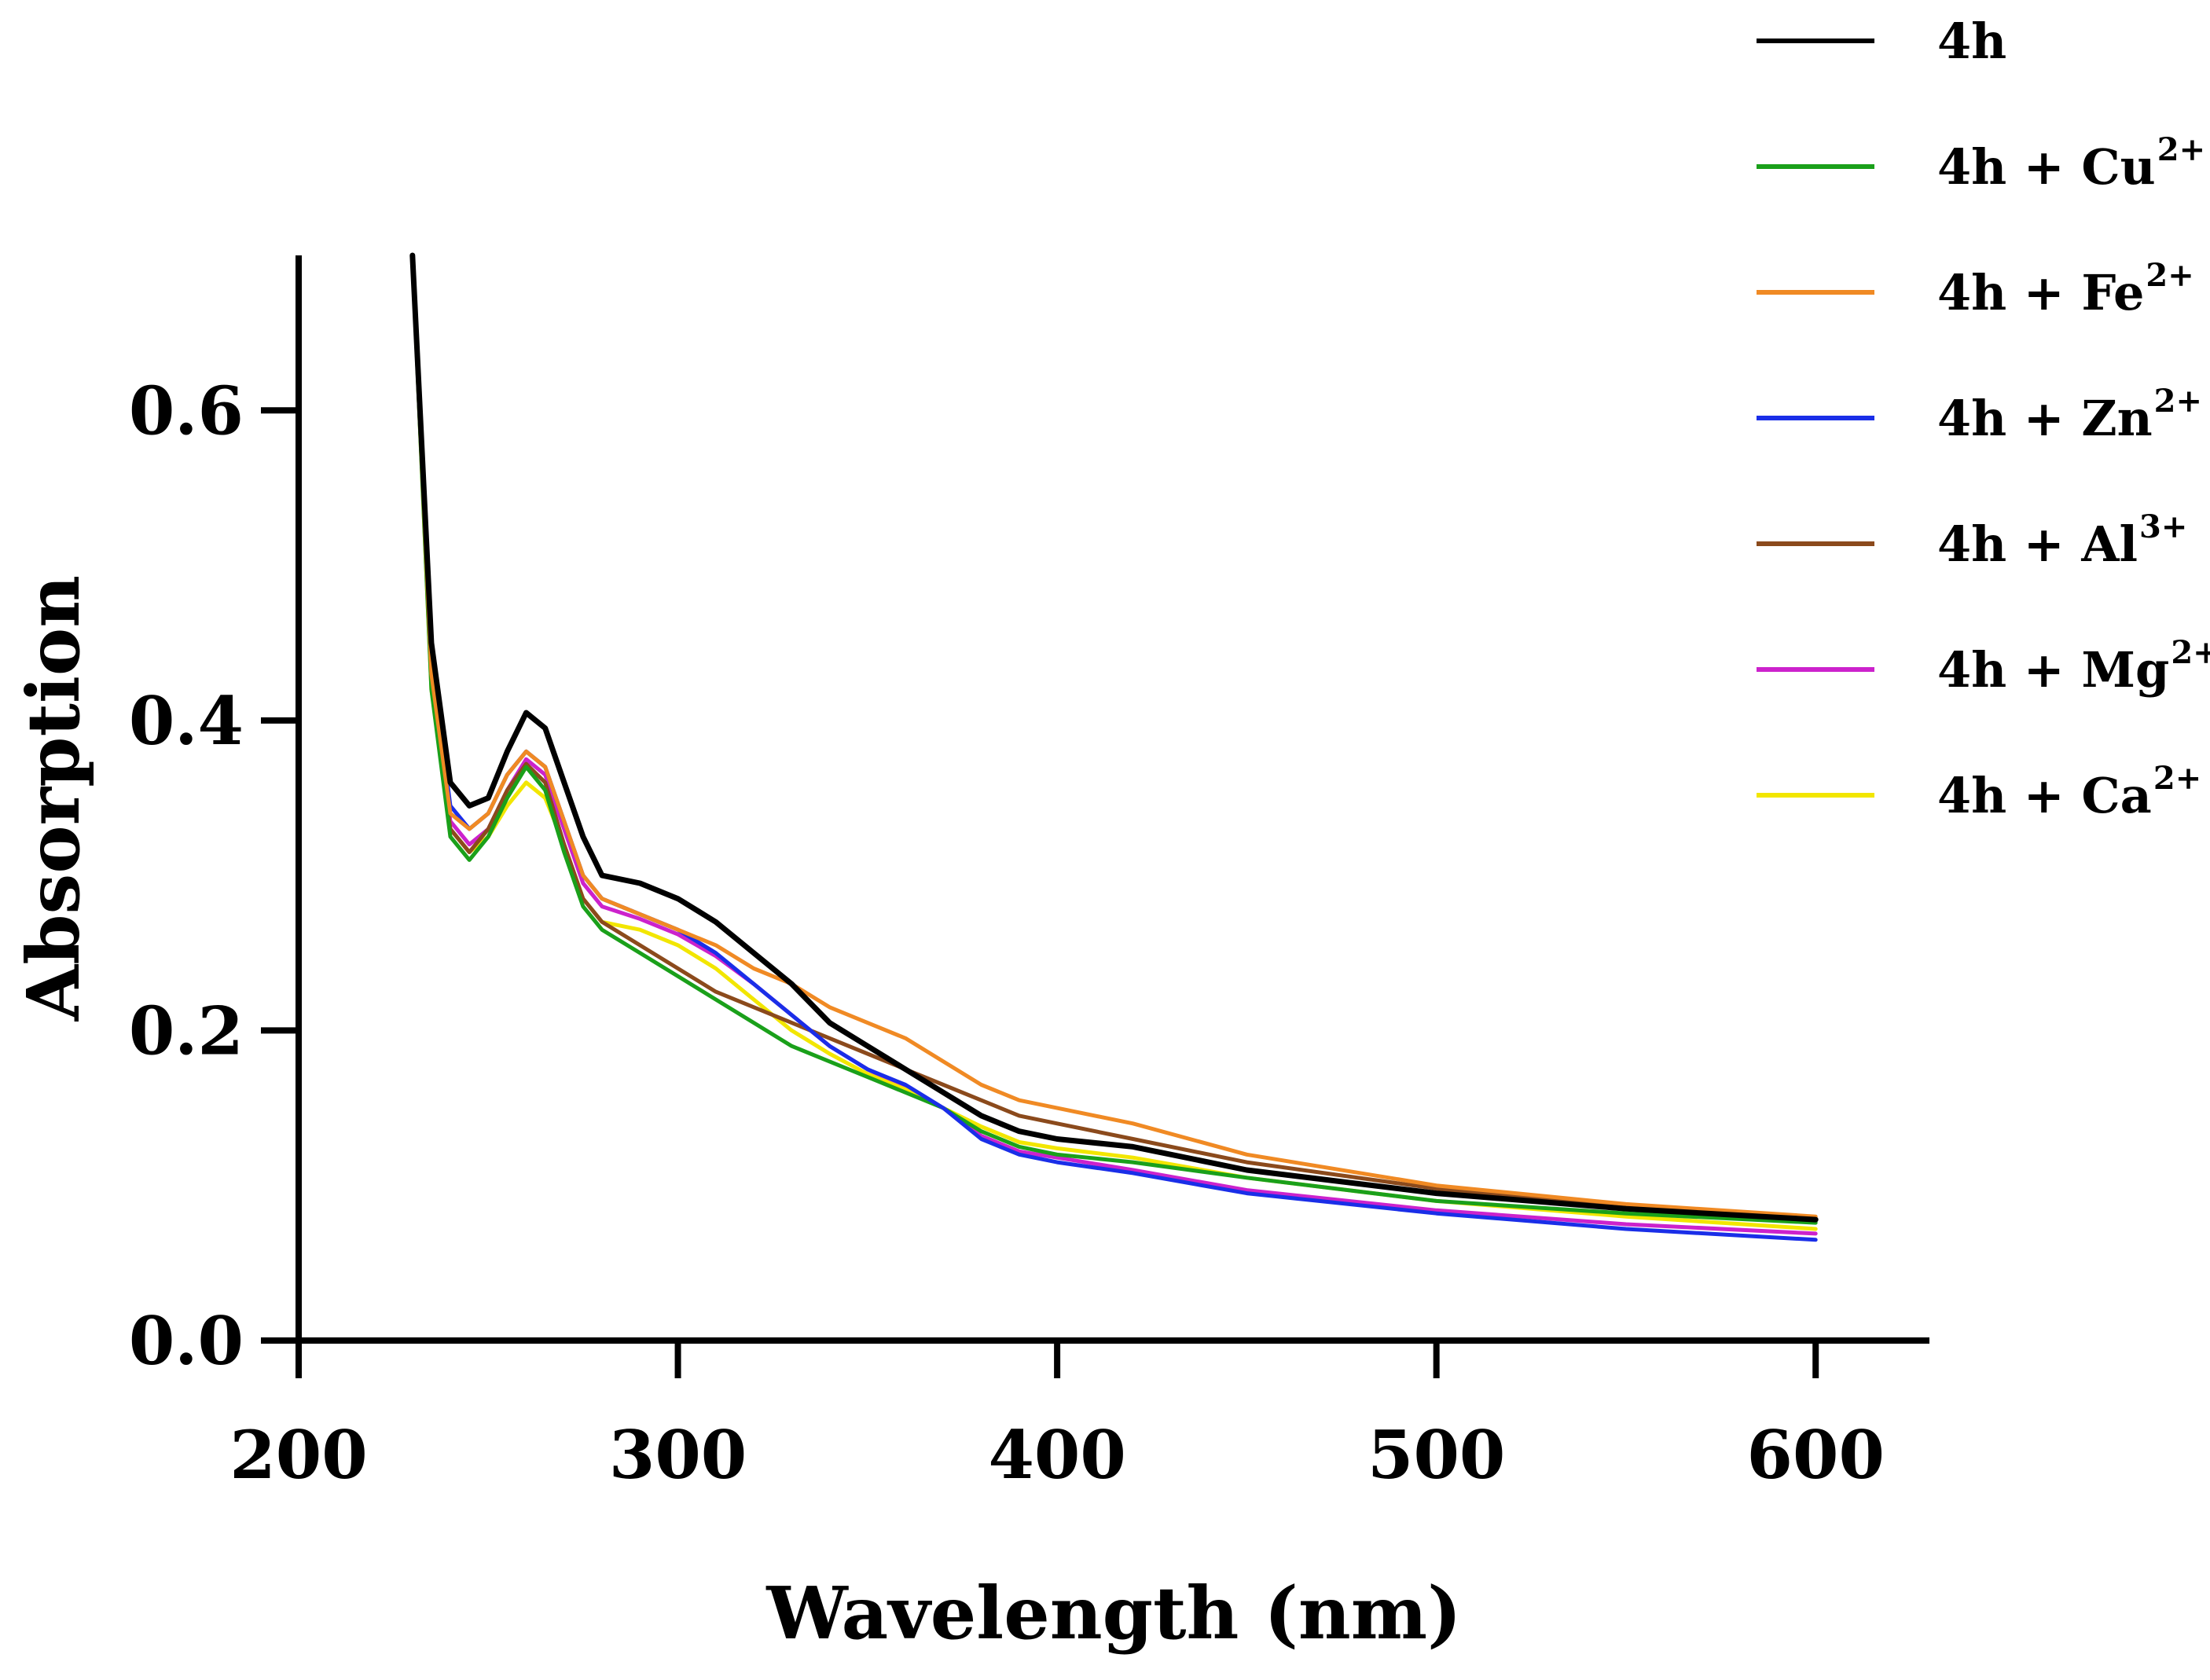  What do you see at coordinates (186, 1341) in the screenshot?
I see `y-tick-label: 0.0` at bounding box center [186, 1341].